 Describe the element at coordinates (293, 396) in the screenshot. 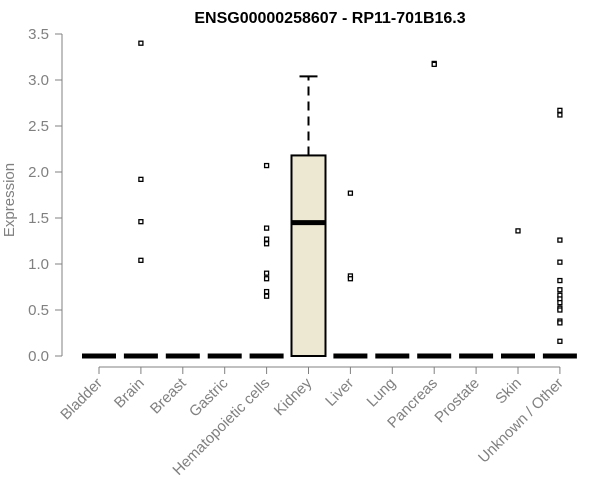

I see `x-tick-label: Kidney` at that location.